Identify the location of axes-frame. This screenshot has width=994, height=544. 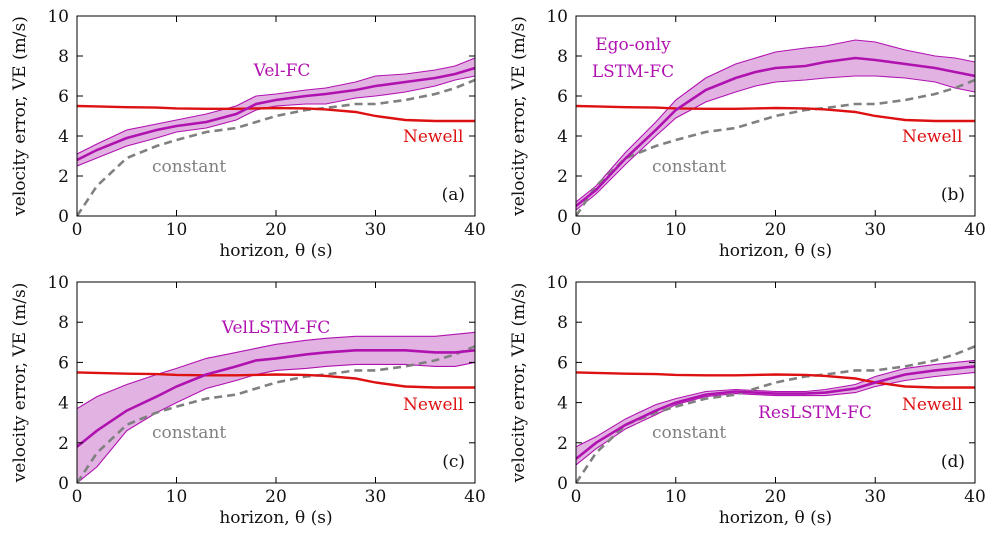
(276, 116).